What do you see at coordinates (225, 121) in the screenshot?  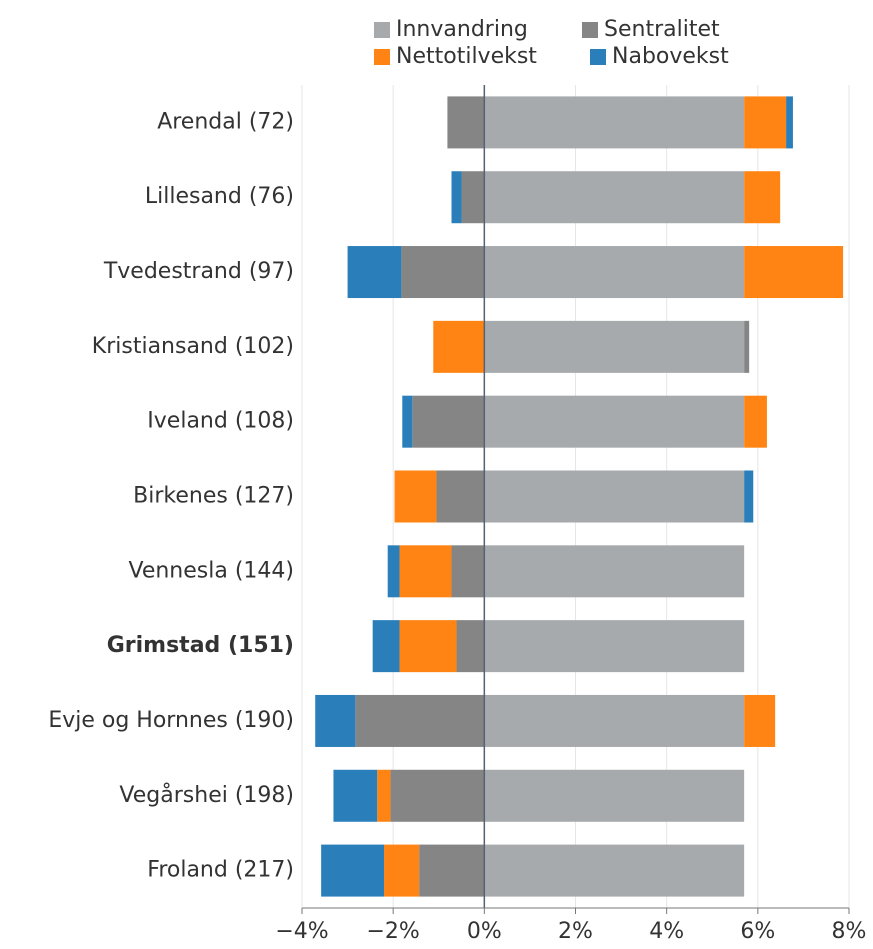 I see `y-tick-label: Arendal (72)` at bounding box center [225, 121].